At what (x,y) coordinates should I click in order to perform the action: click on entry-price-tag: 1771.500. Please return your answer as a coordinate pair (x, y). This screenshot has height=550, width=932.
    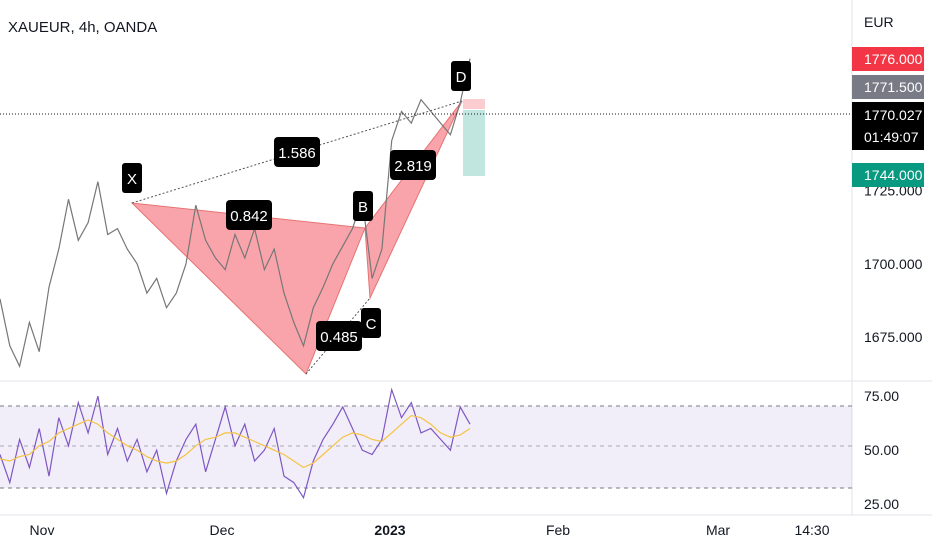
    Looking at the image, I should click on (888, 87).